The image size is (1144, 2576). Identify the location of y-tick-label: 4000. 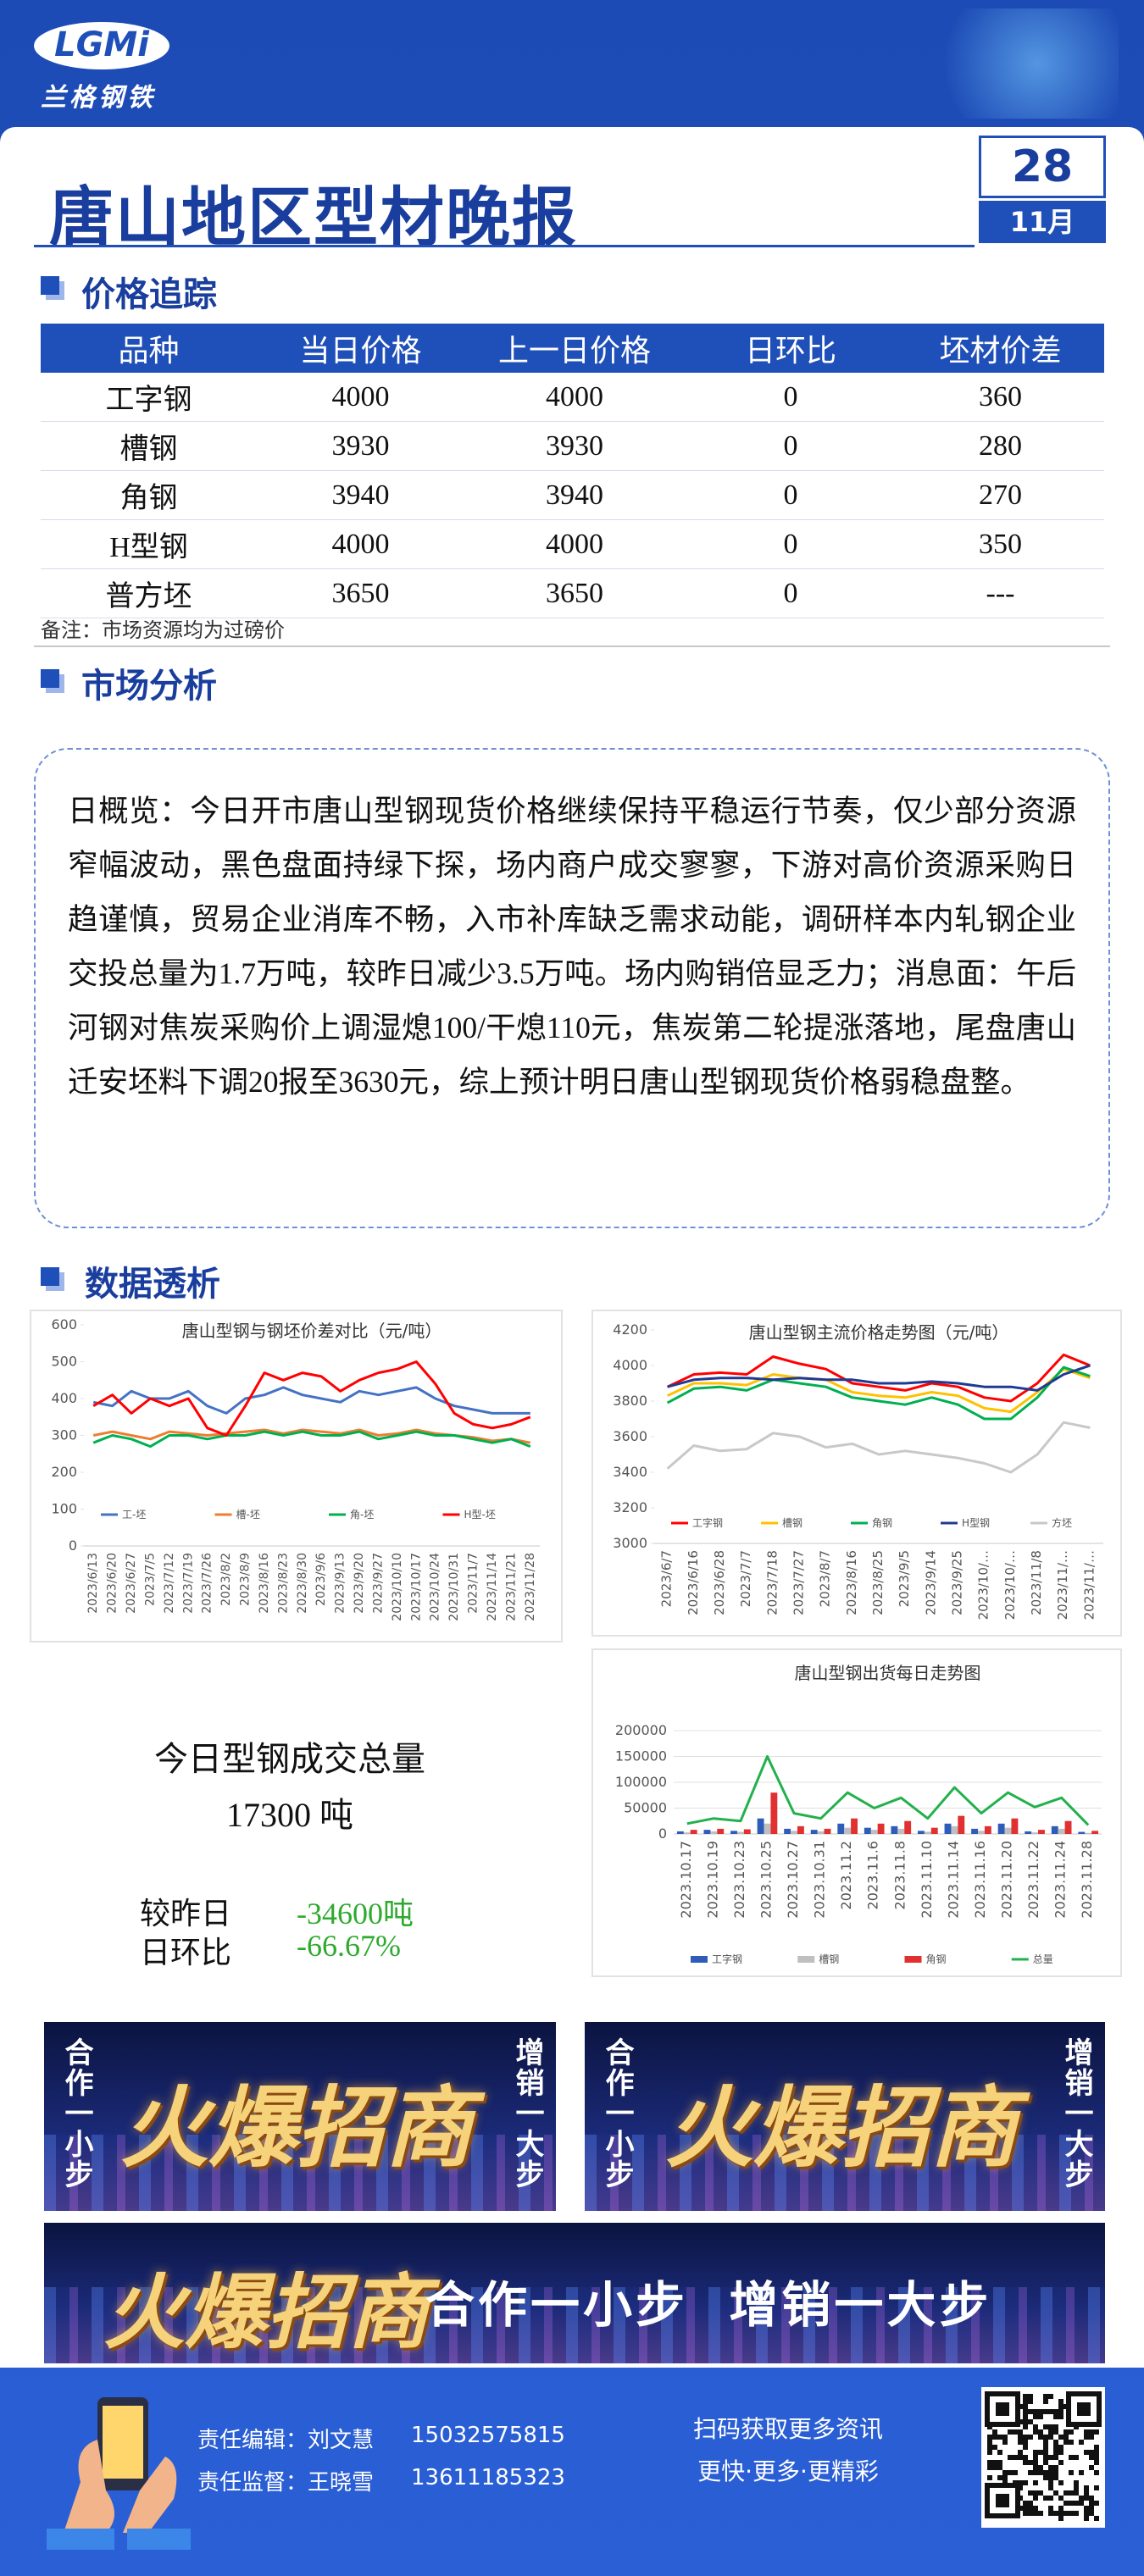
(630, 1365).